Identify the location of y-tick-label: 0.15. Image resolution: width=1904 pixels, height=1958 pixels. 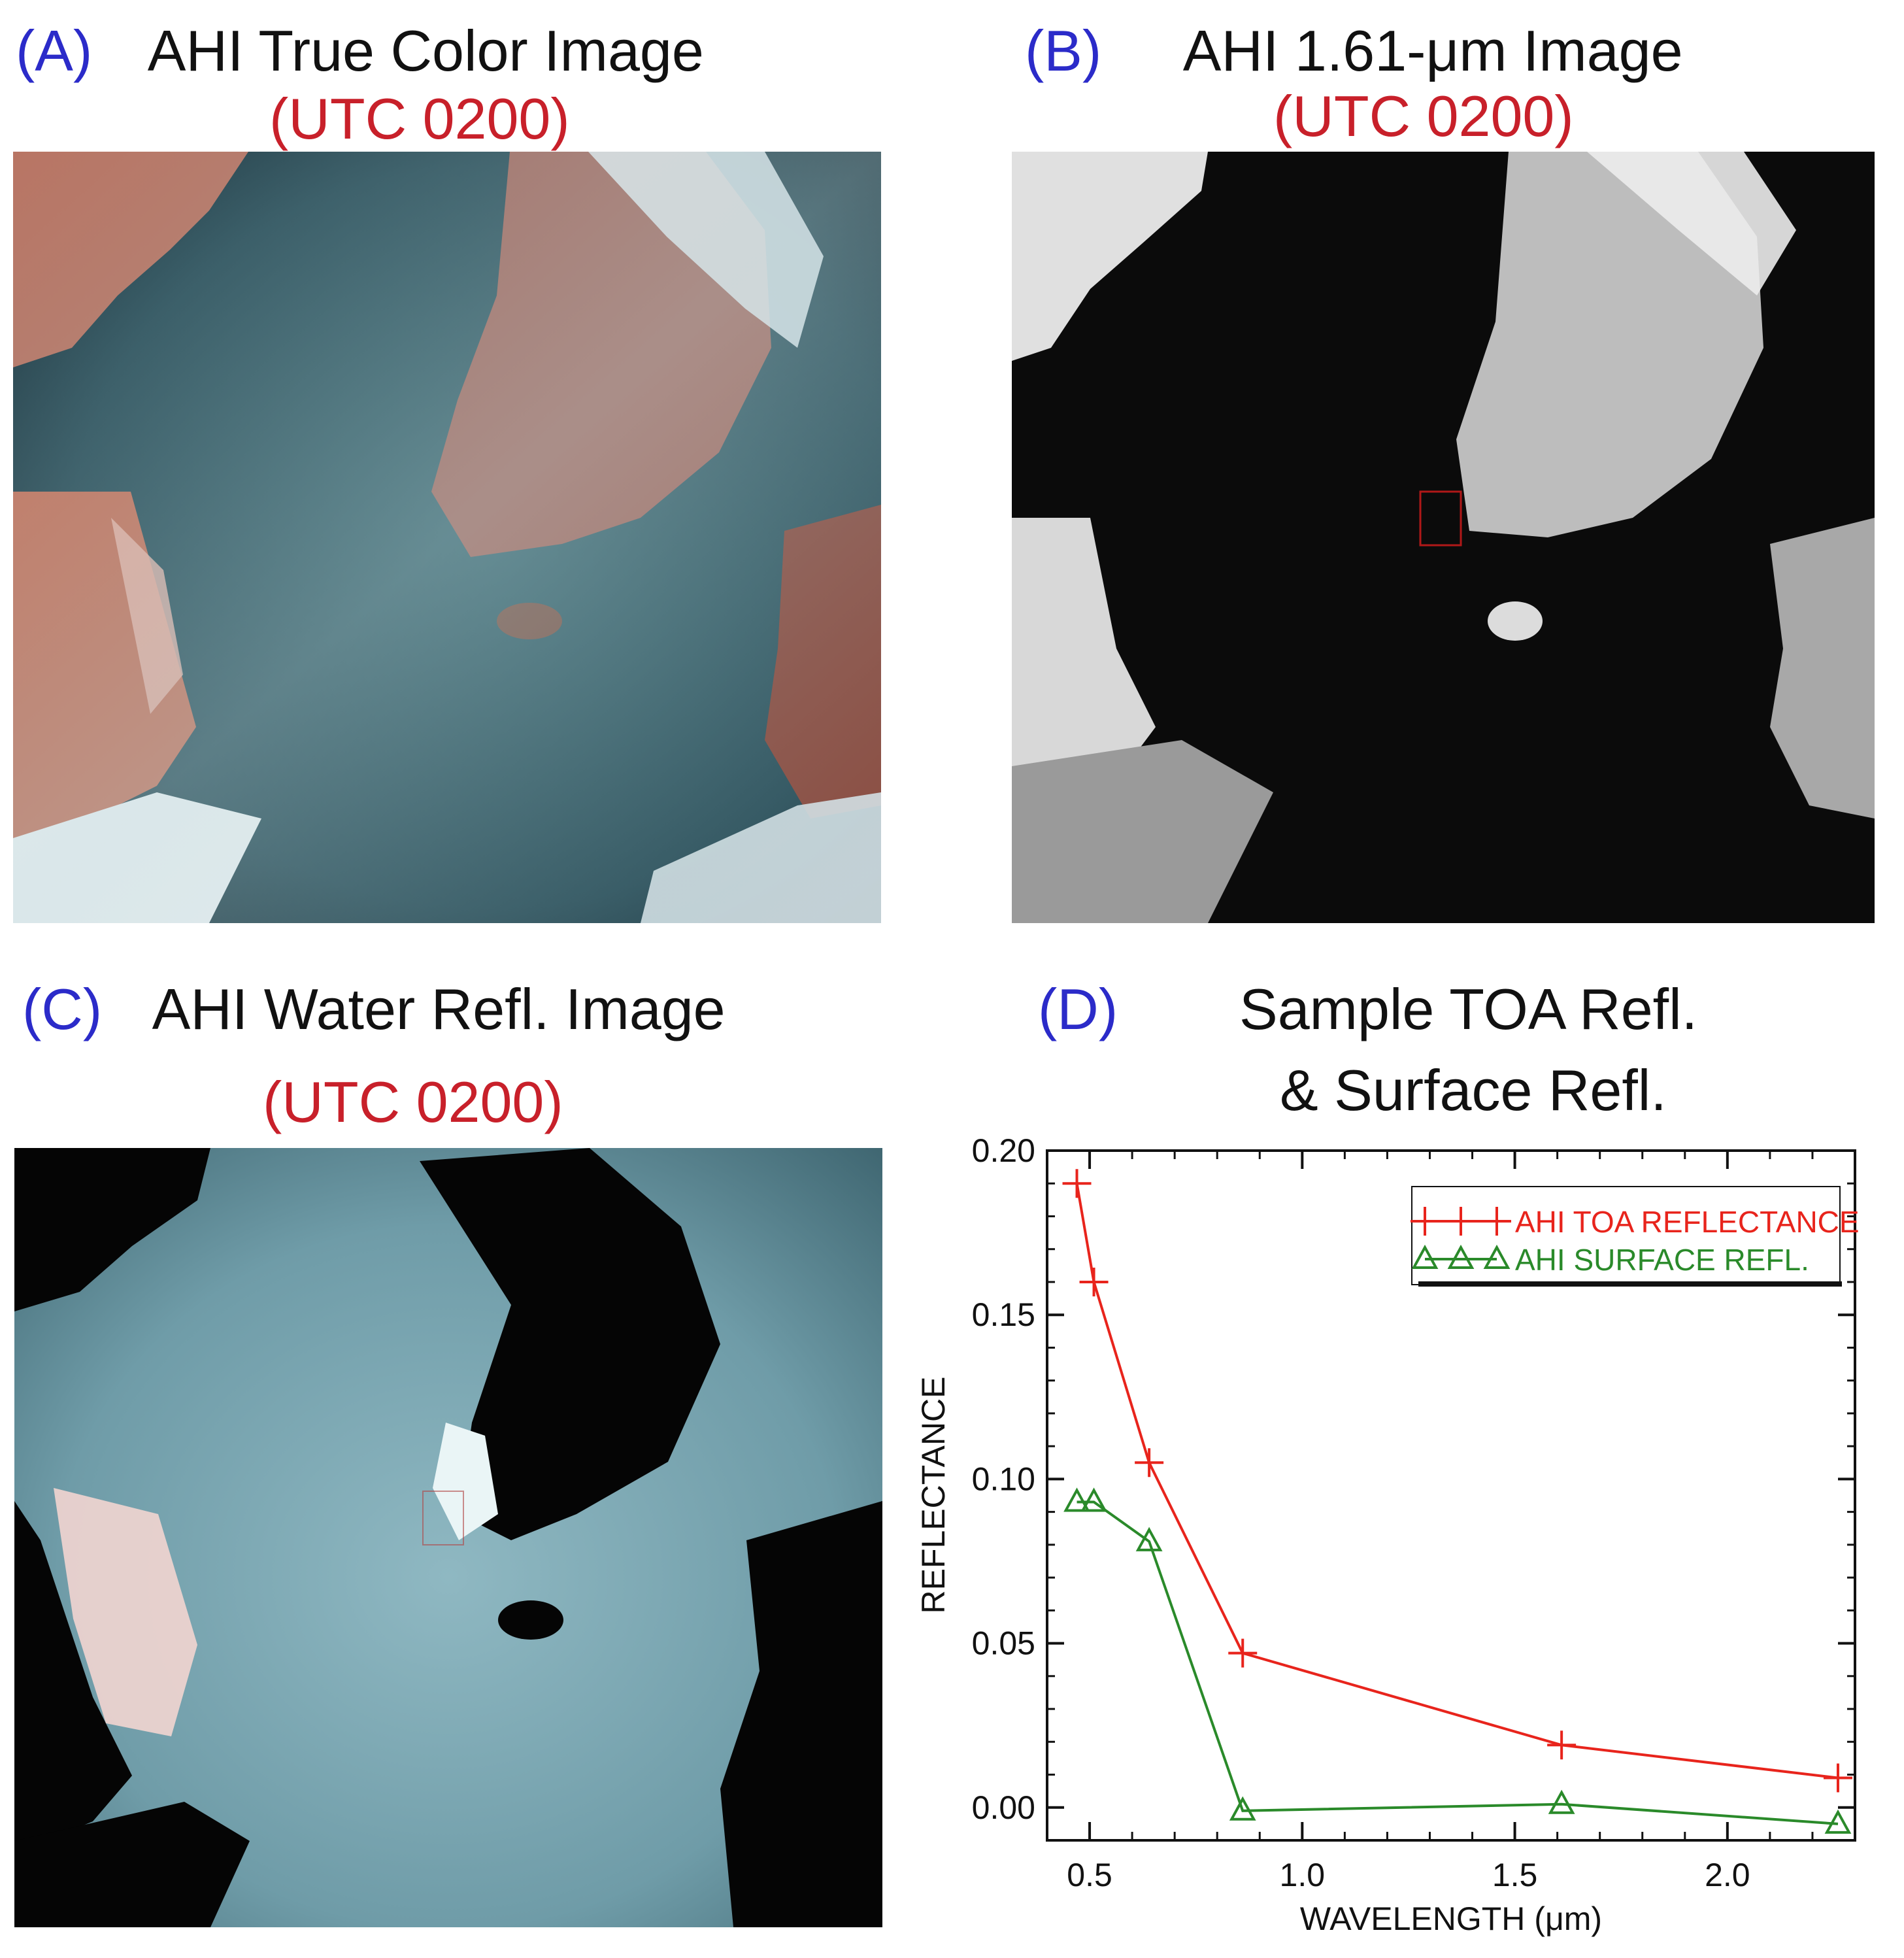
(1003, 1314).